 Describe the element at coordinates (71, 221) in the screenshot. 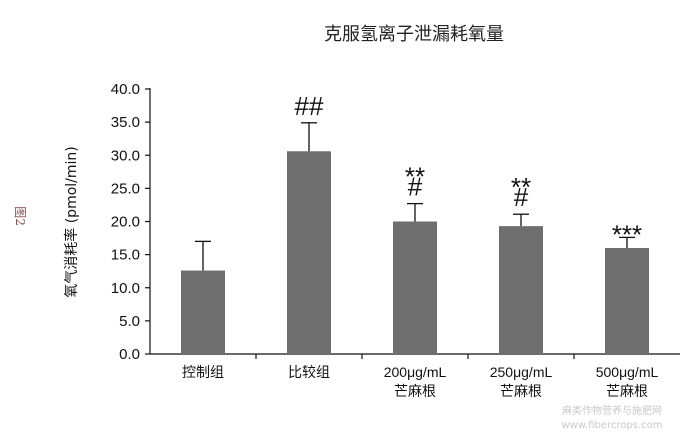

I see `y-axis-label: 氧气消耗率 (pmol/min)` at that location.